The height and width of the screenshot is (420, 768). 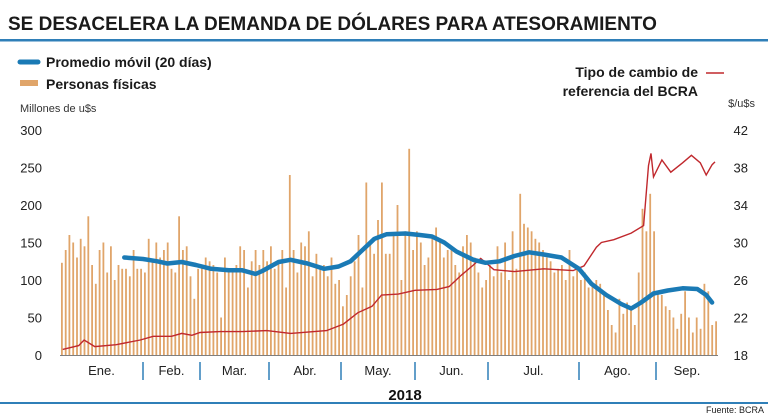 I want to click on bottom-rule, so click(x=384, y=403).